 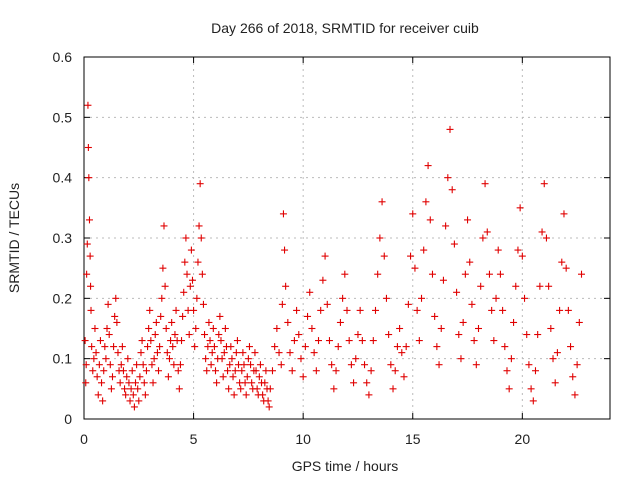 What do you see at coordinates (14, 238) in the screenshot?
I see `y-axis-label: SRMTID / TECUs` at bounding box center [14, 238].